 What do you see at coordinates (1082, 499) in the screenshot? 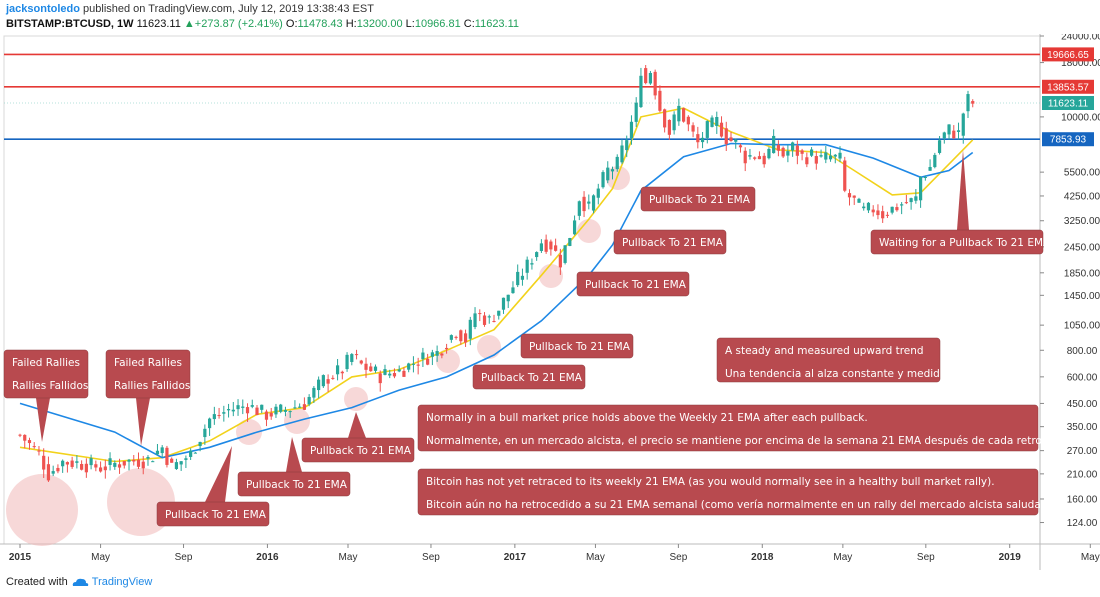
I see `y-tick-label: 160.00` at bounding box center [1082, 499].